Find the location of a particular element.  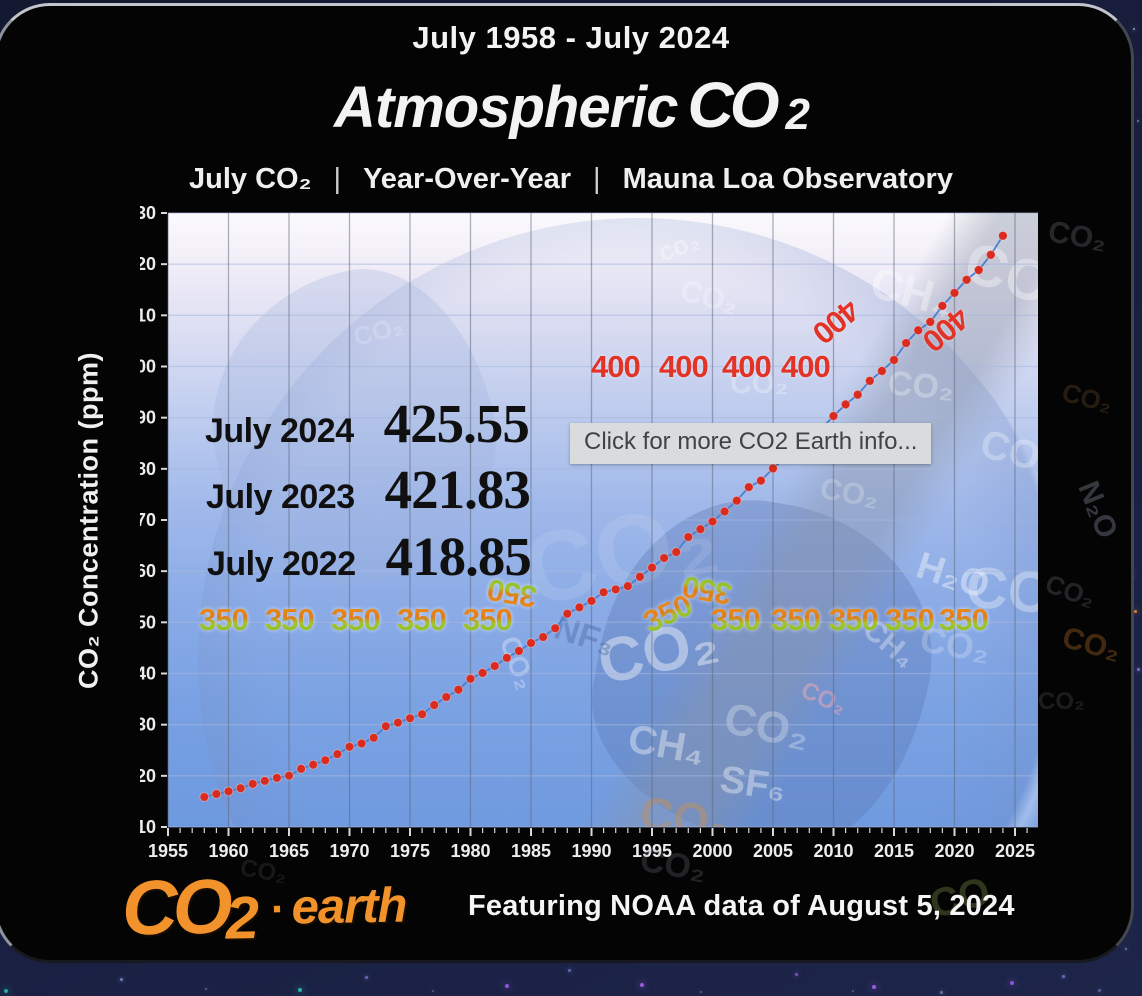

page-title: Atmospheric CO 2 is located at coordinates (571, 105).